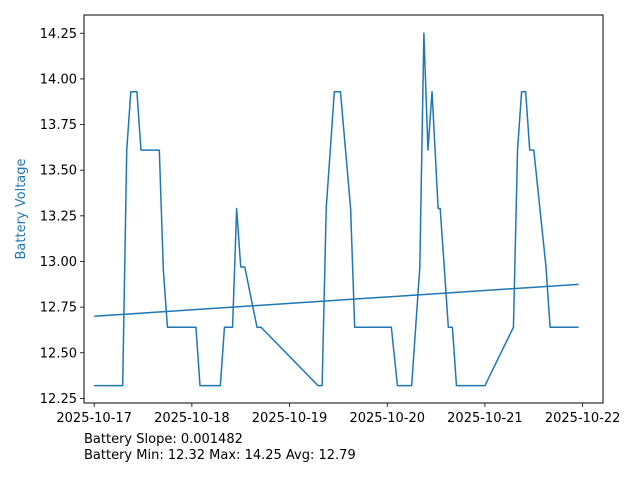 The width and height of the screenshot is (640, 480). What do you see at coordinates (58, 171) in the screenshot?
I see `y-tick-label: 13.50` at bounding box center [58, 171].